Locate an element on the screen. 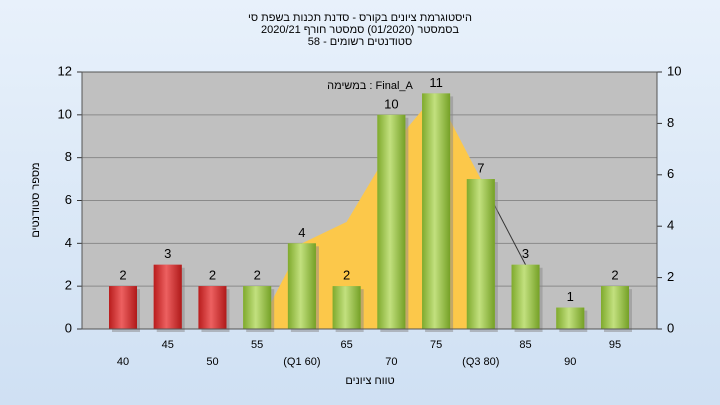  x-tick-label: 50 is located at coordinates (212, 362).